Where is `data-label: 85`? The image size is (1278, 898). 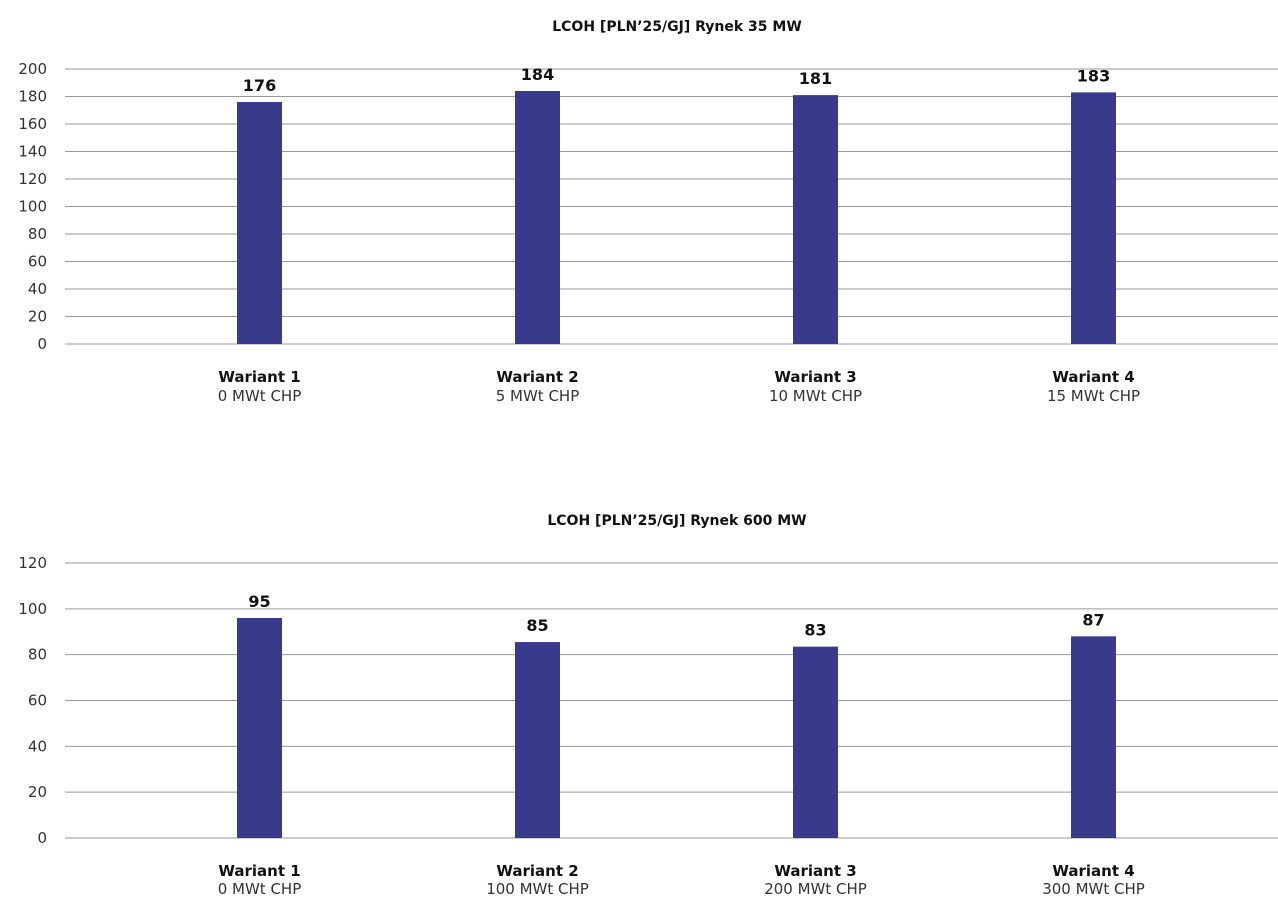
data-label: 85 is located at coordinates (537, 625).